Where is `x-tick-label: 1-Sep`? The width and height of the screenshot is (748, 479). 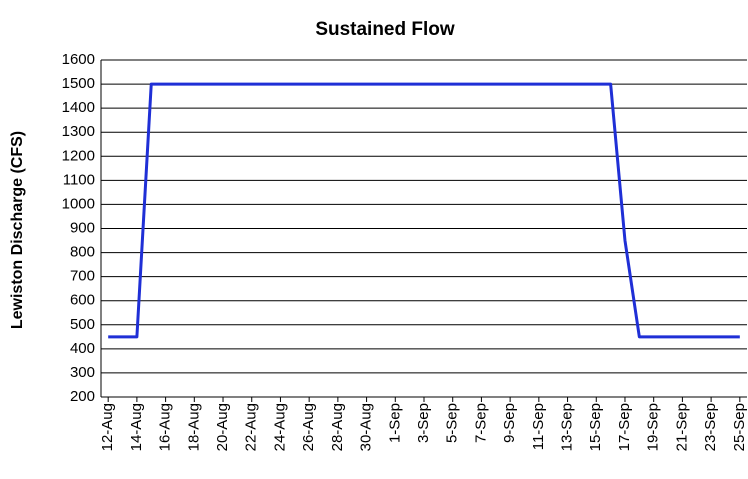 x-tick-label: 1-Sep is located at coordinates (394, 423).